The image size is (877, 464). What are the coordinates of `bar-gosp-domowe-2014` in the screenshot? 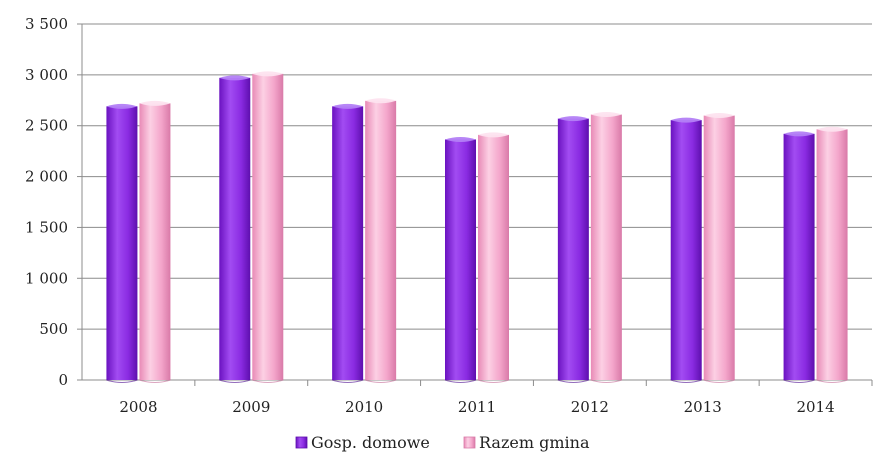 It's located at (799, 257).